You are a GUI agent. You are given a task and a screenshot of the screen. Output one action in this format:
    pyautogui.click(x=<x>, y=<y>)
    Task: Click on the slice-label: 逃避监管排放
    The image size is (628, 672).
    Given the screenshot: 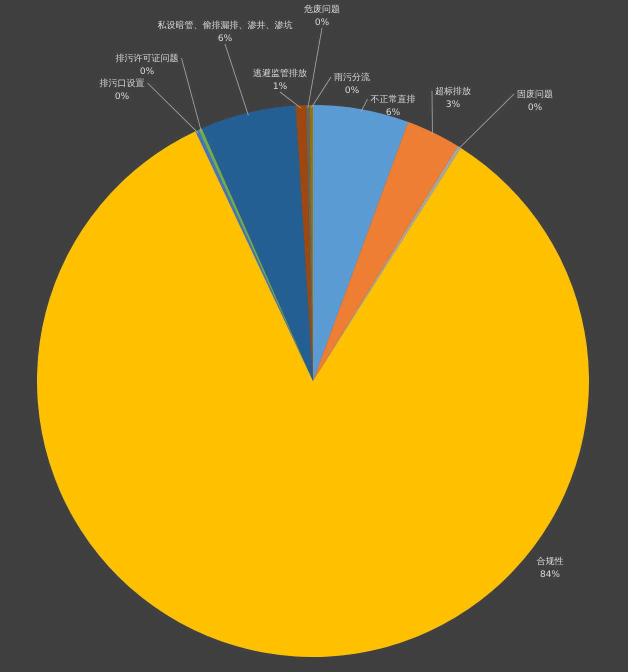 What is the action you would take?
    pyautogui.click(x=280, y=73)
    